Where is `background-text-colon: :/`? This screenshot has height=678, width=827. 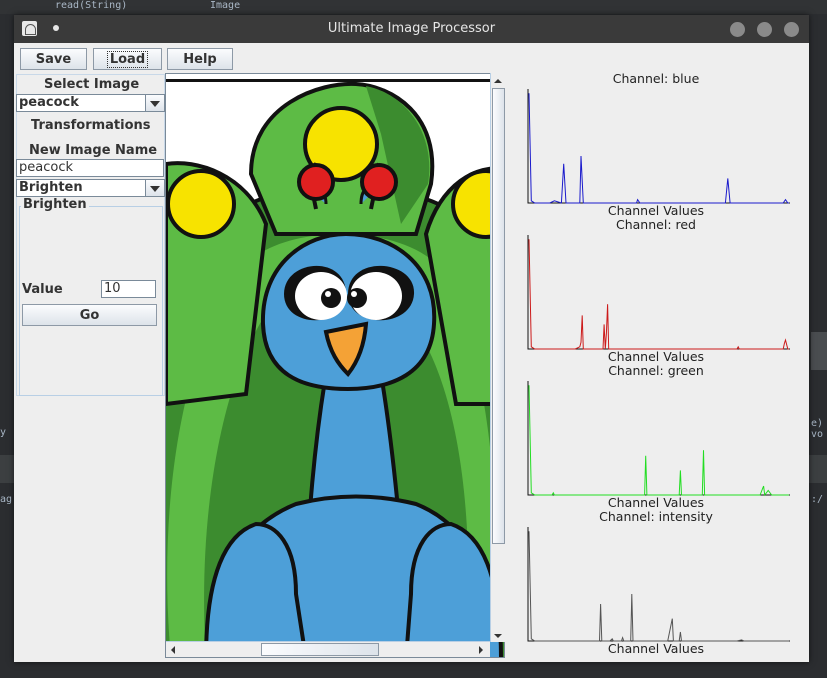
background-text-colon: :/ is located at coordinates (817, 499).